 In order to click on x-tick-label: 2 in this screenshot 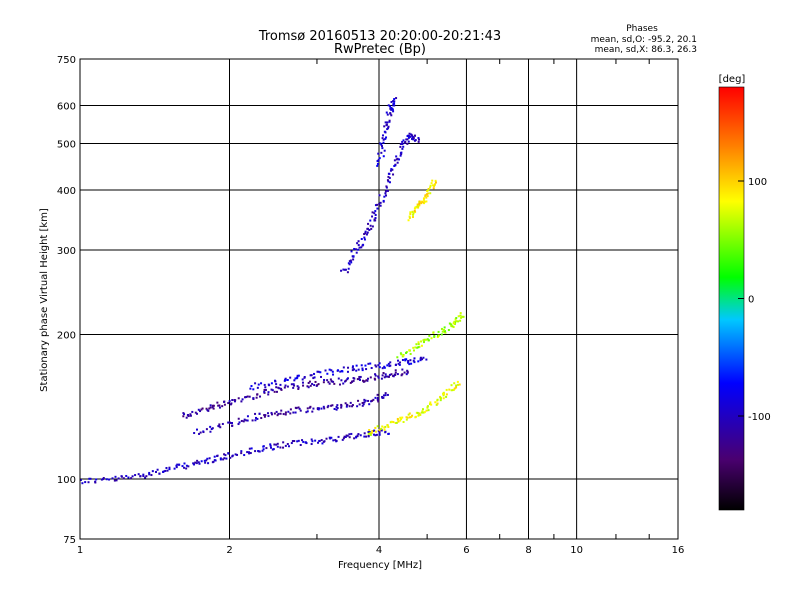, I will do `click(229, 550)`.